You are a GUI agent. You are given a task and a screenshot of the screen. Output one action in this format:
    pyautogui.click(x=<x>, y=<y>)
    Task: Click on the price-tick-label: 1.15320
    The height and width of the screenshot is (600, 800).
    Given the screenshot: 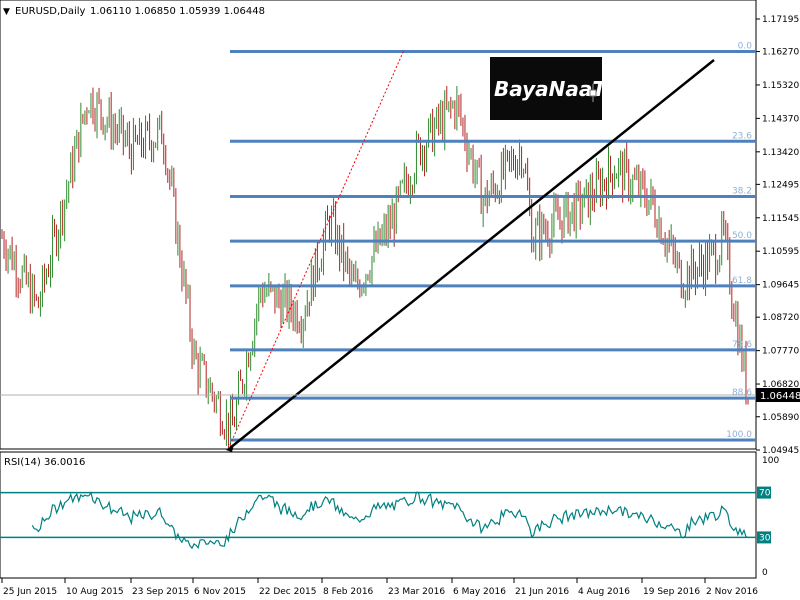 What is the action you would take?
    pyautogui.click(x=780, y=86)
    